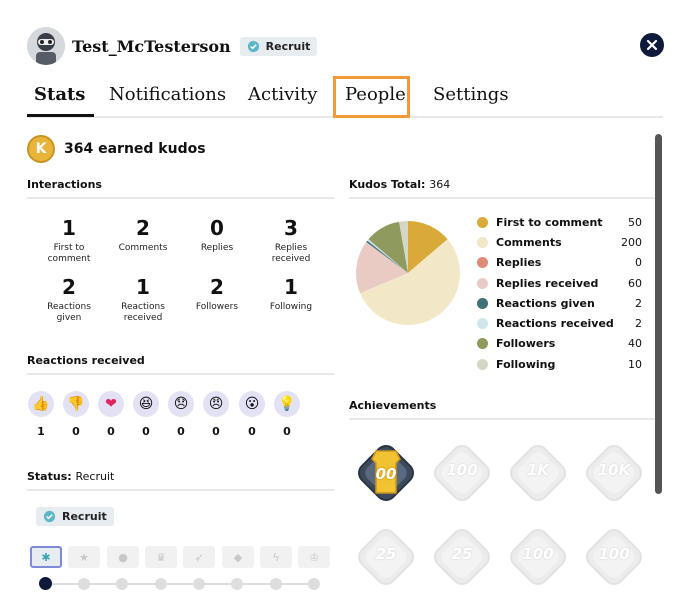 The height and width of the screenshot is (610, 688). I want to click on recruit-icon: ✱, so click(46, 557).